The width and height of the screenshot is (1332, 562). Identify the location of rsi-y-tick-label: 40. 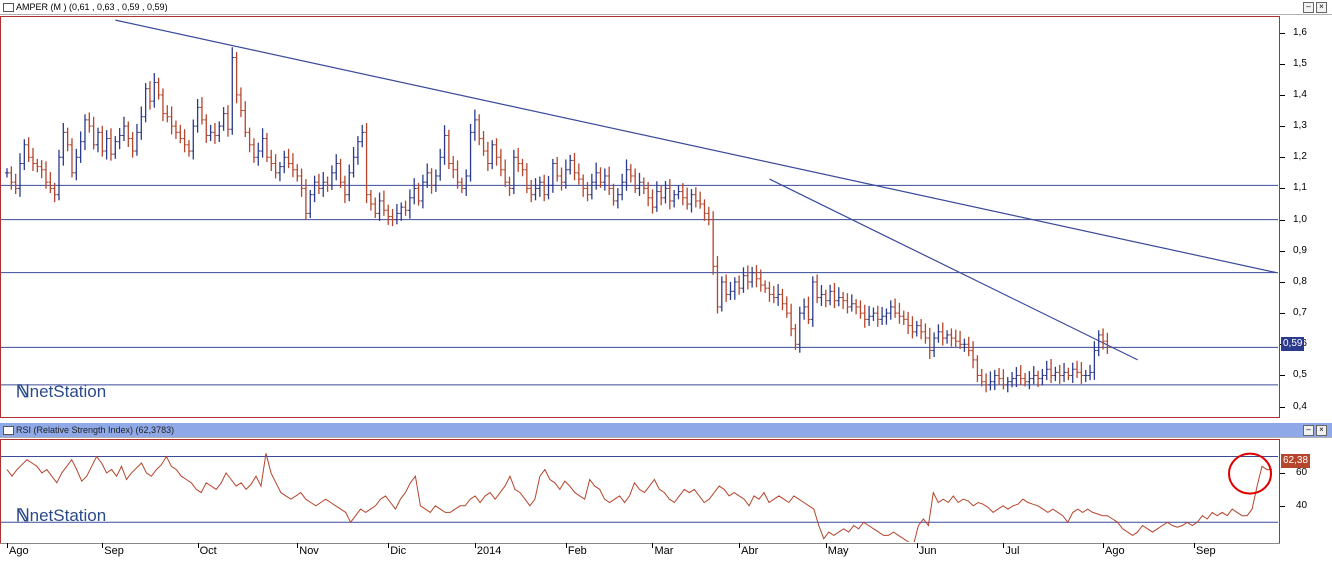
(1302, 505).